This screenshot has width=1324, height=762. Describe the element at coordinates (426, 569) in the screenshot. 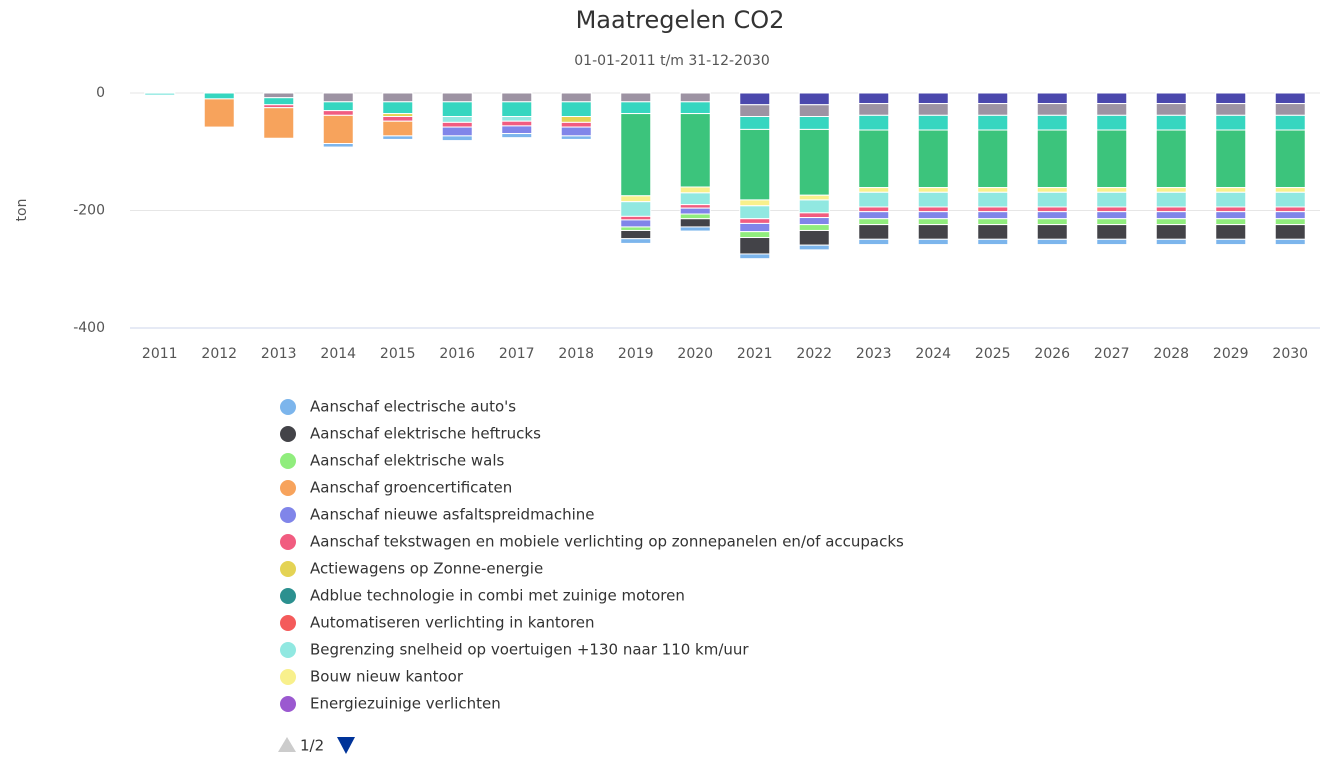

I see `legend-label: Actiewagens op Zonne-energie` at that location.